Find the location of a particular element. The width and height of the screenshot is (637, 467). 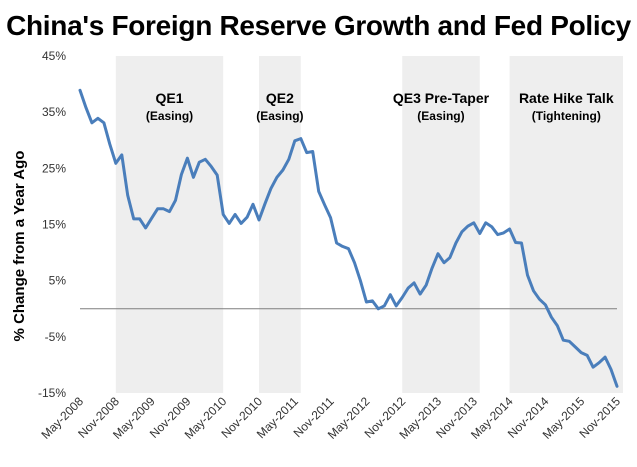

band-2-subtitle: (Easing) is located at coordinates (279, 116).